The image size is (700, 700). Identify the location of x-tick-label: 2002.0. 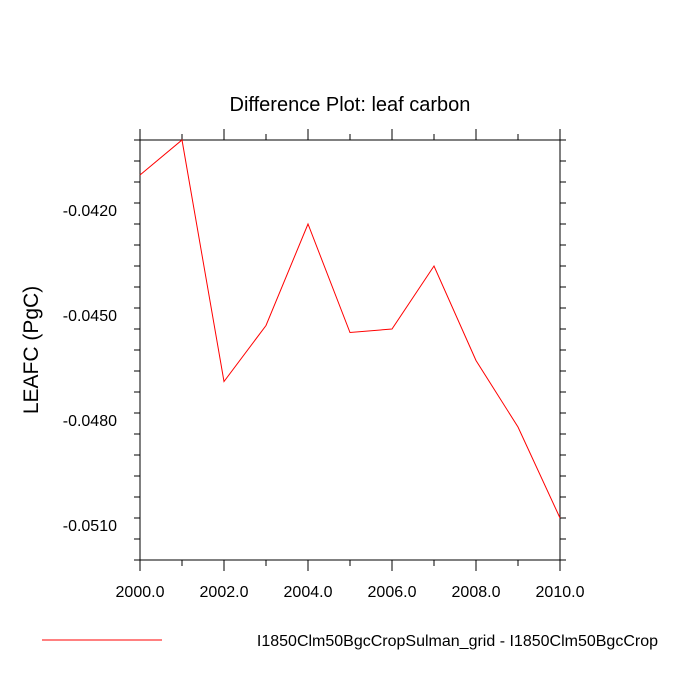
(224, 592).